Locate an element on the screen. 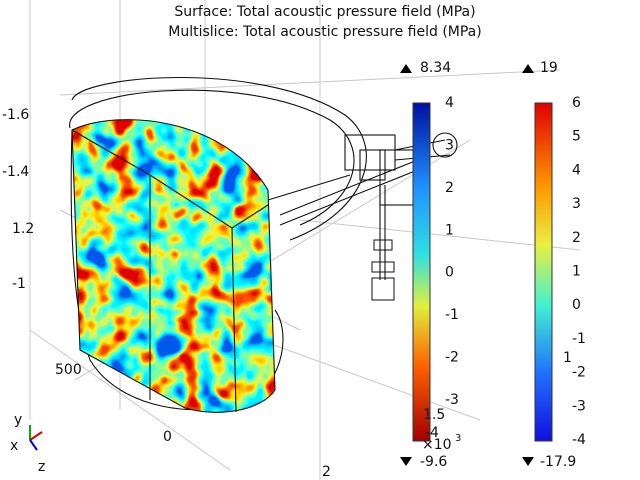 The height and width of the screenshot is (480, 640). overlay-label: 1.5 is located at coordinates (434, 415).